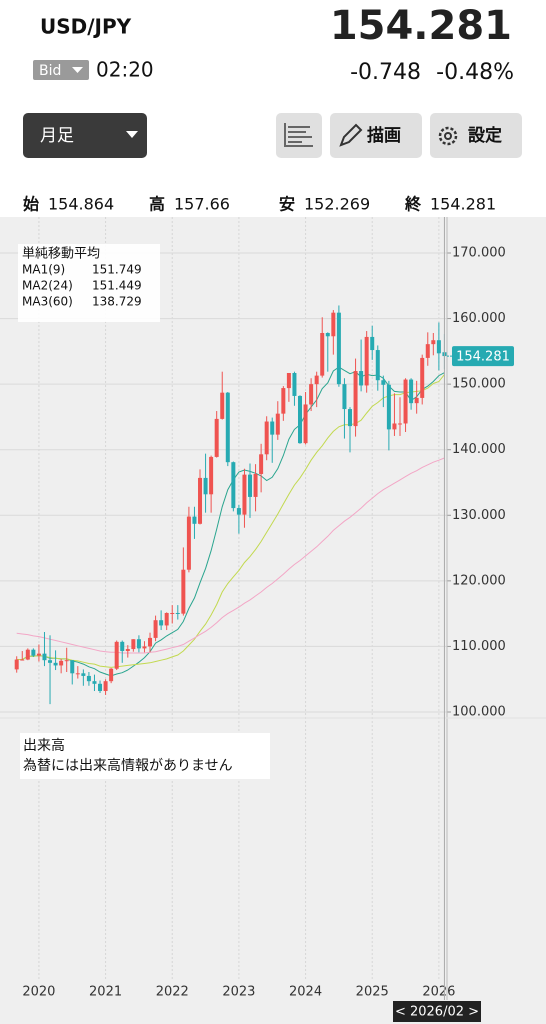 Image resolution: width=546 pixels, height=1024 pixels. I want to click on ohlc-value: 154.281, so click(463, 204).